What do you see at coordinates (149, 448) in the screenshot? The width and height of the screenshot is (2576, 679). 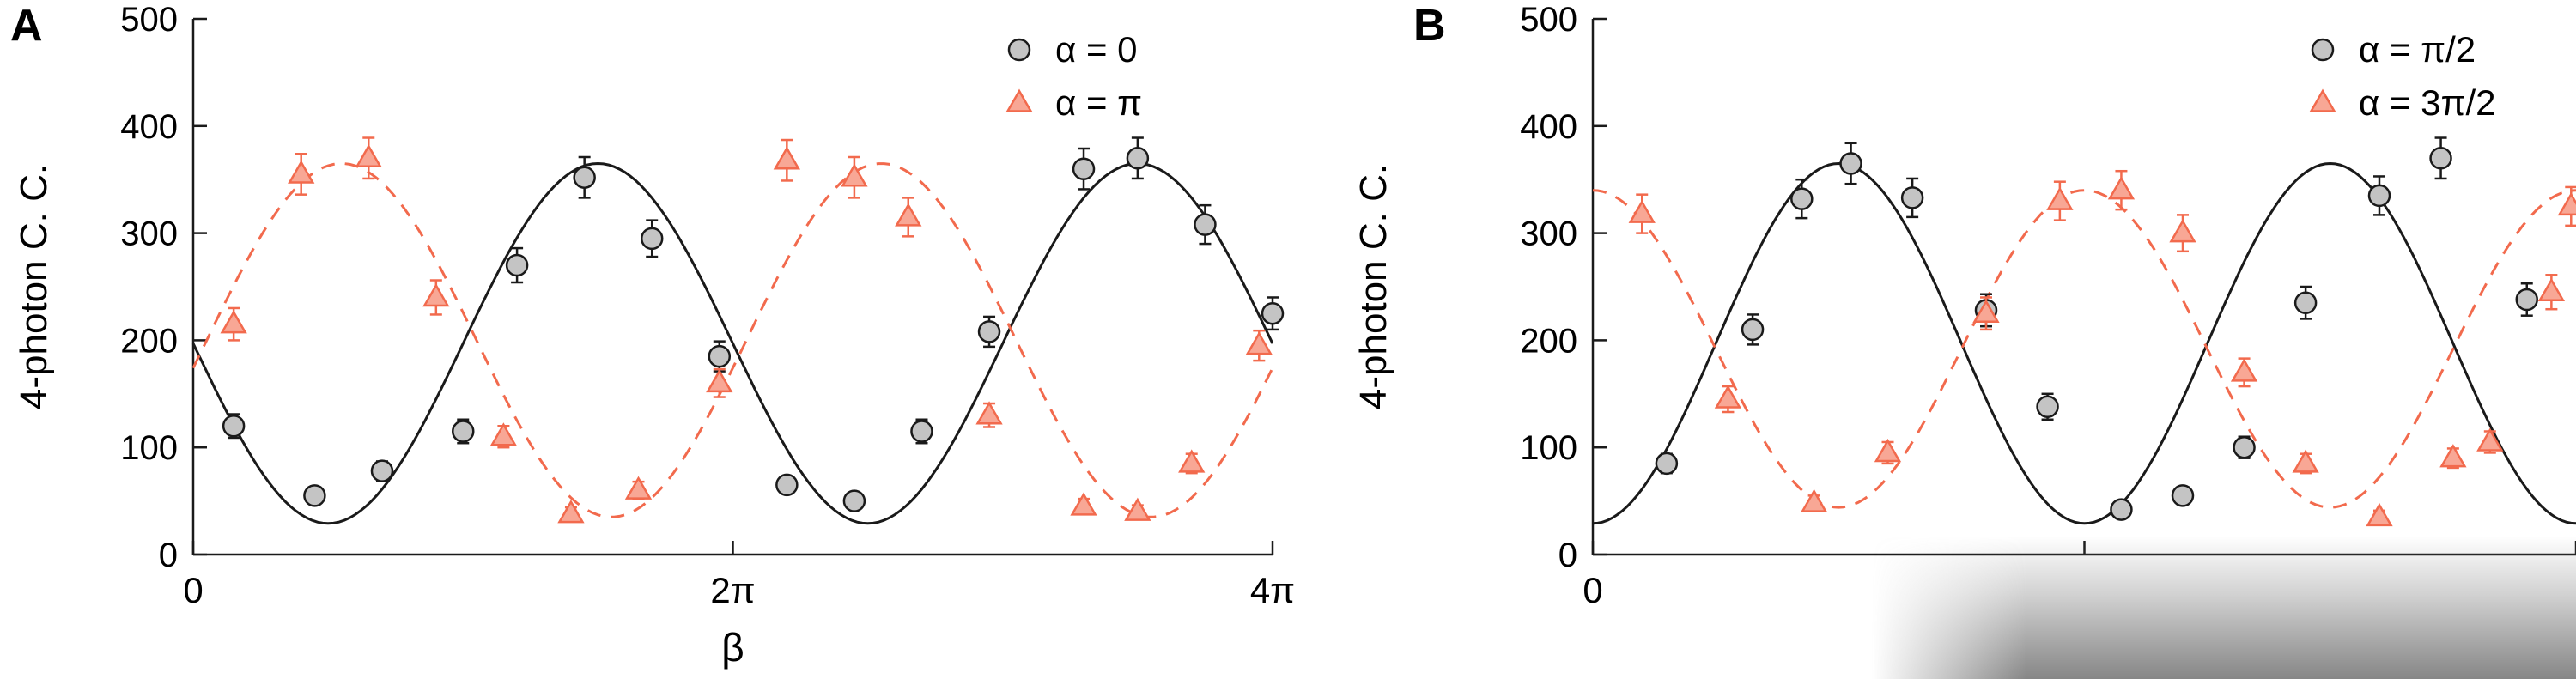 I see `y-tick-label: 100` at bounding box center [149, 448].